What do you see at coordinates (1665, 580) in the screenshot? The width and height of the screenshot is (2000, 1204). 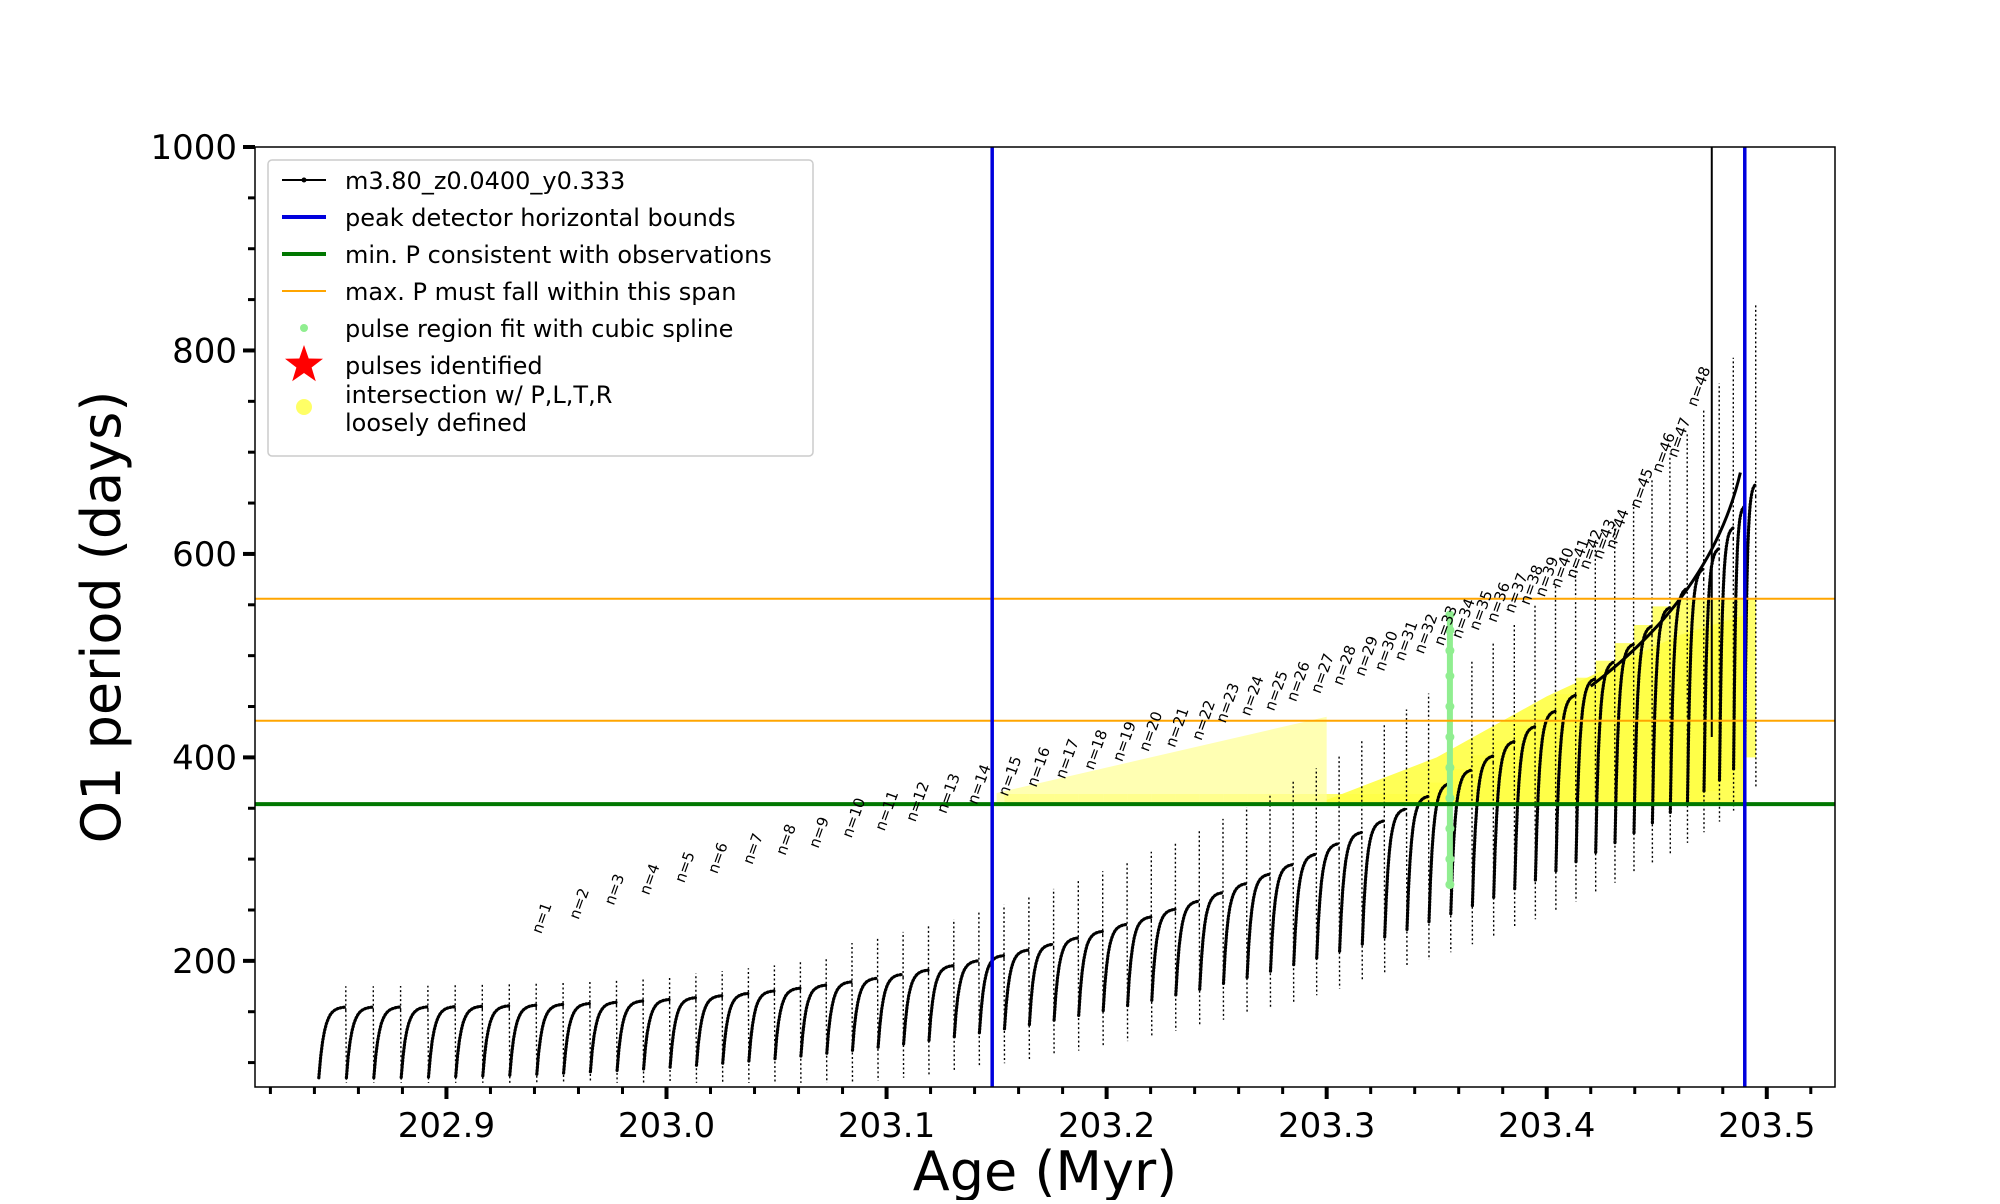 I see `series-main-final-rise` at bounding box center [1665, 580].